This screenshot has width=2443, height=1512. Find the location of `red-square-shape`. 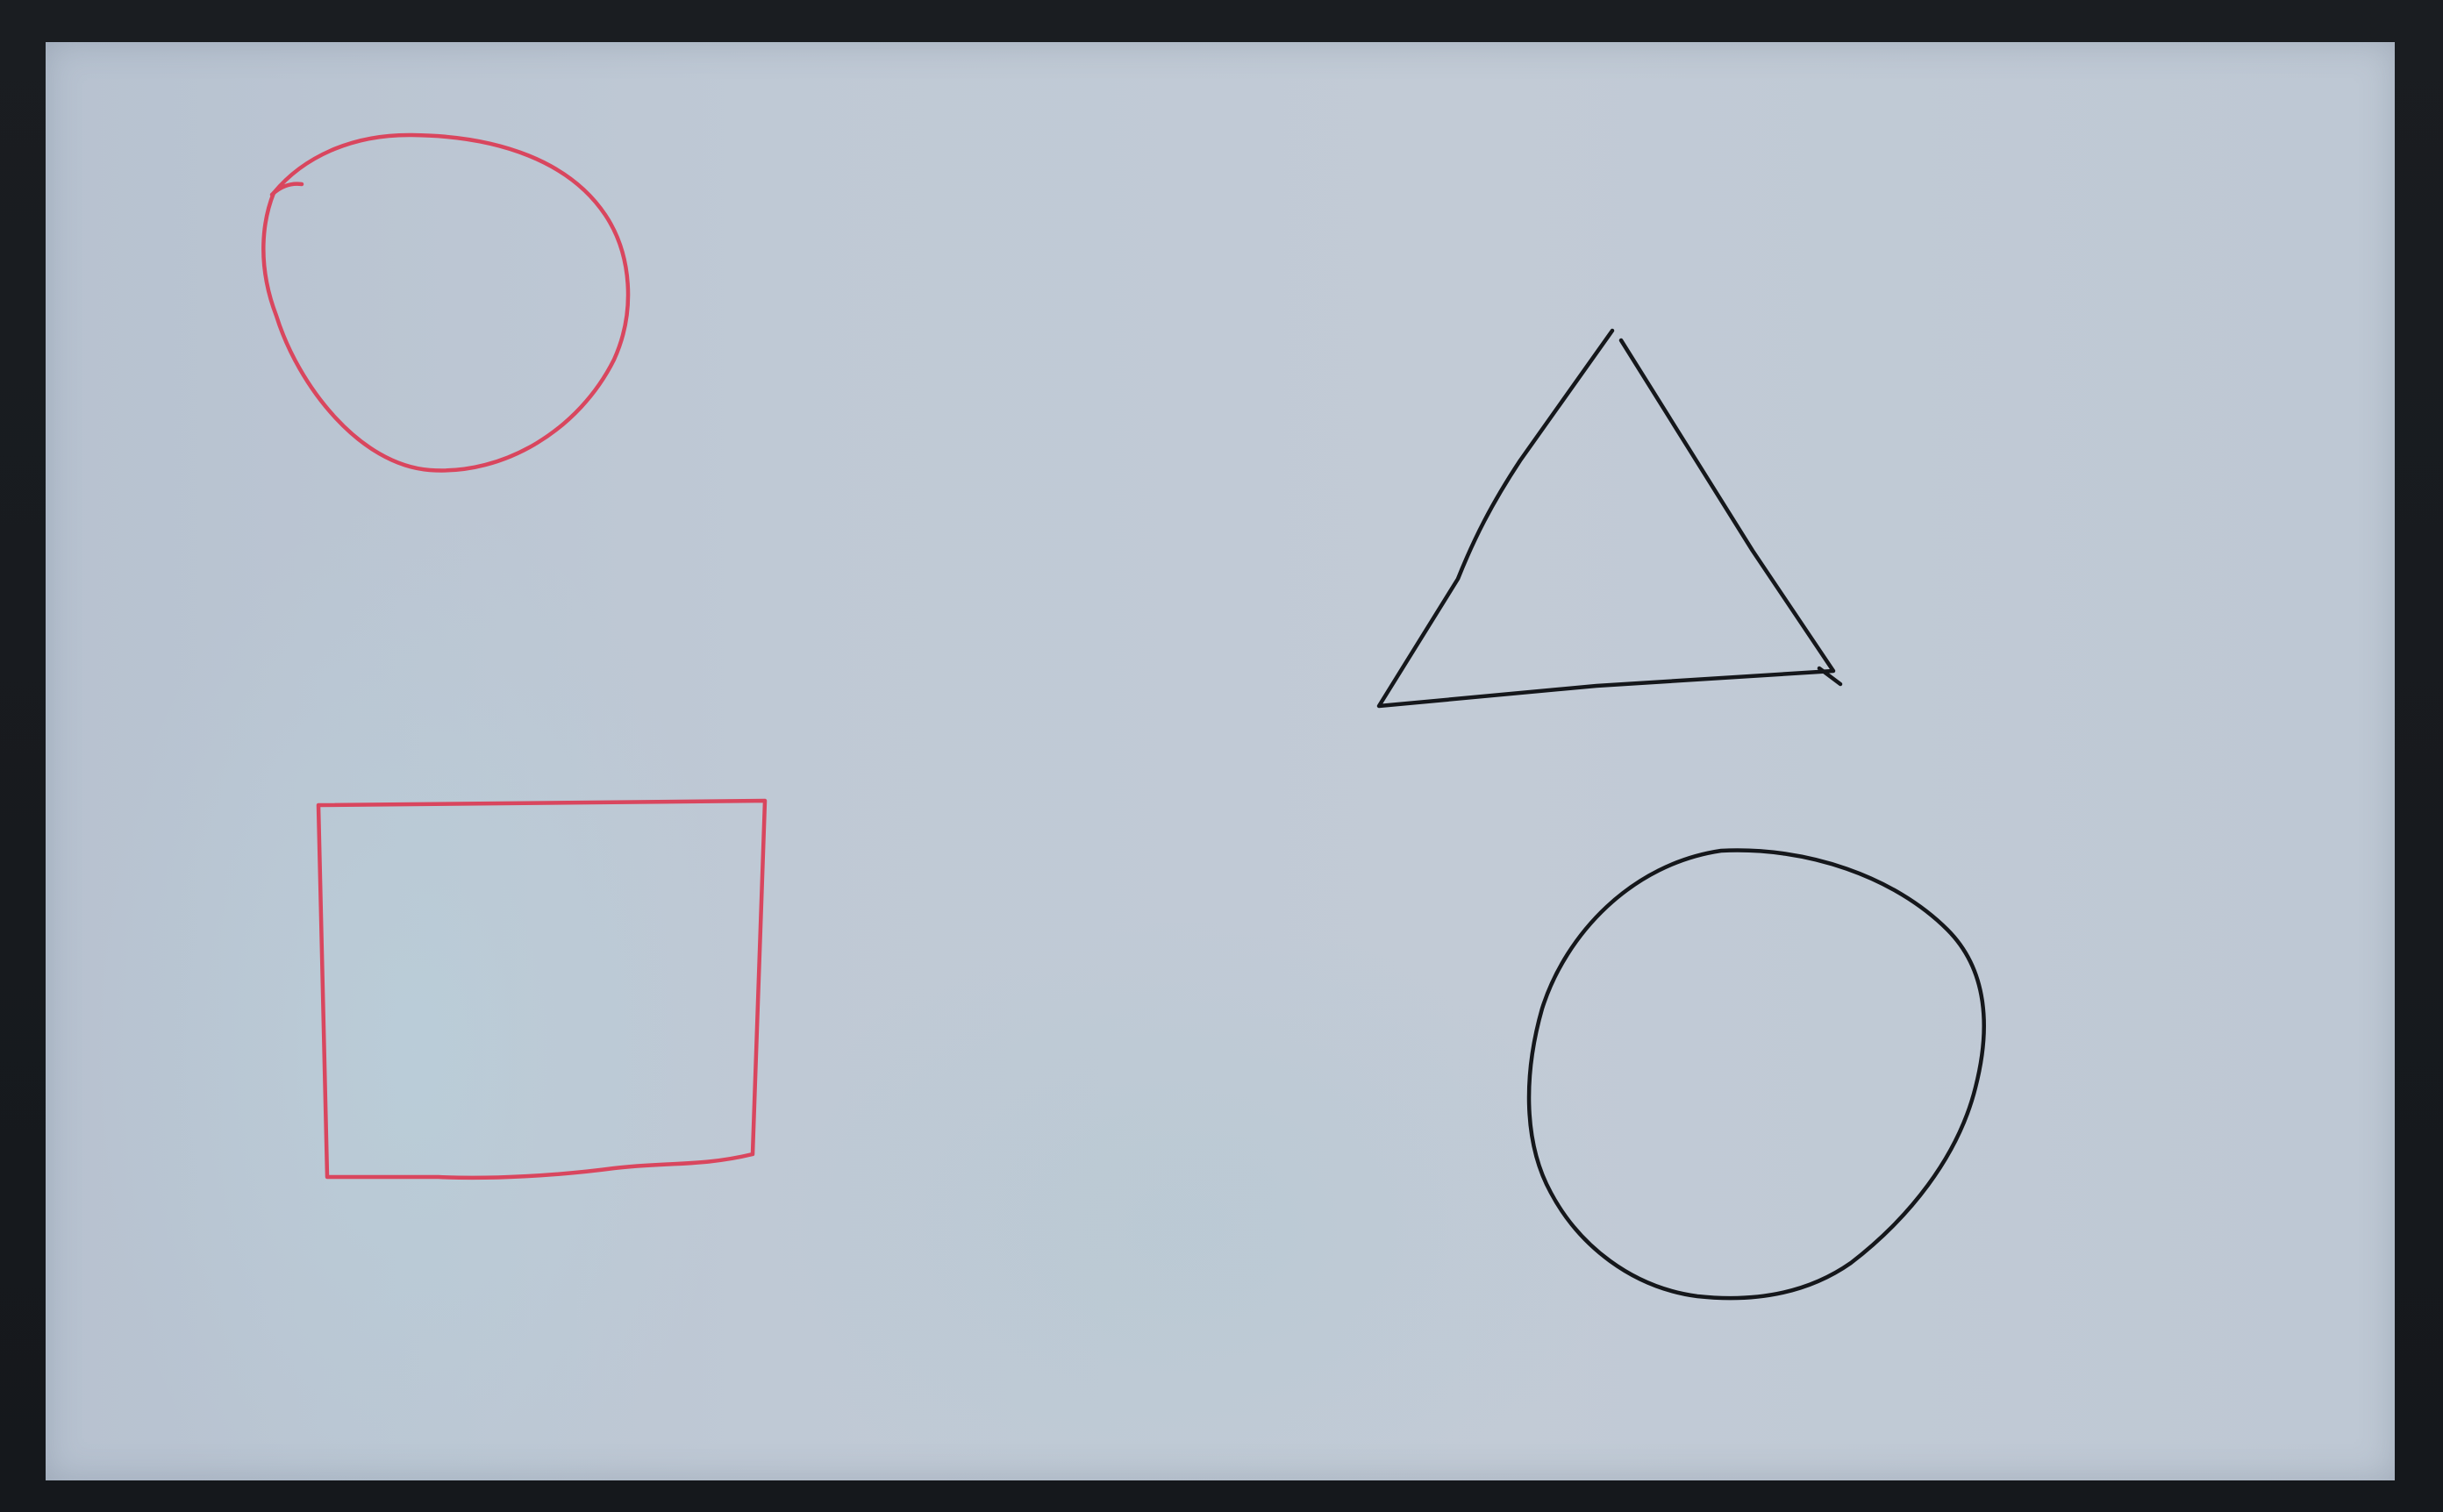

red-square-shape is located at coordinates (542, 989).